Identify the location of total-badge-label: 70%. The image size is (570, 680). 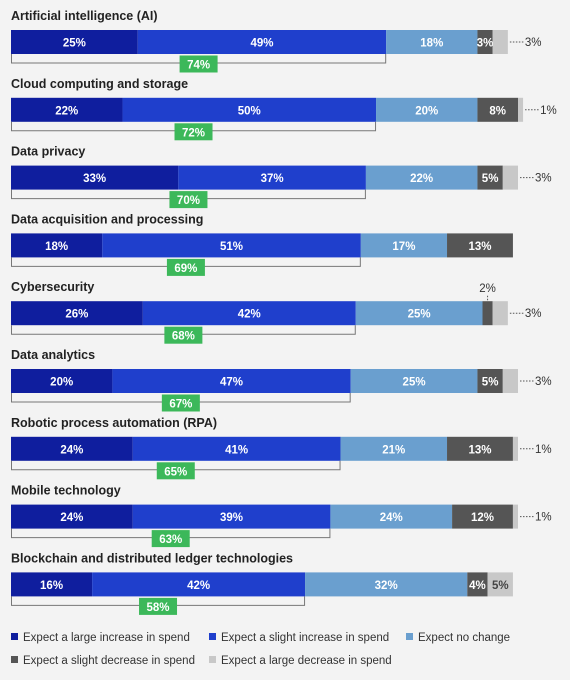
(188, 201).